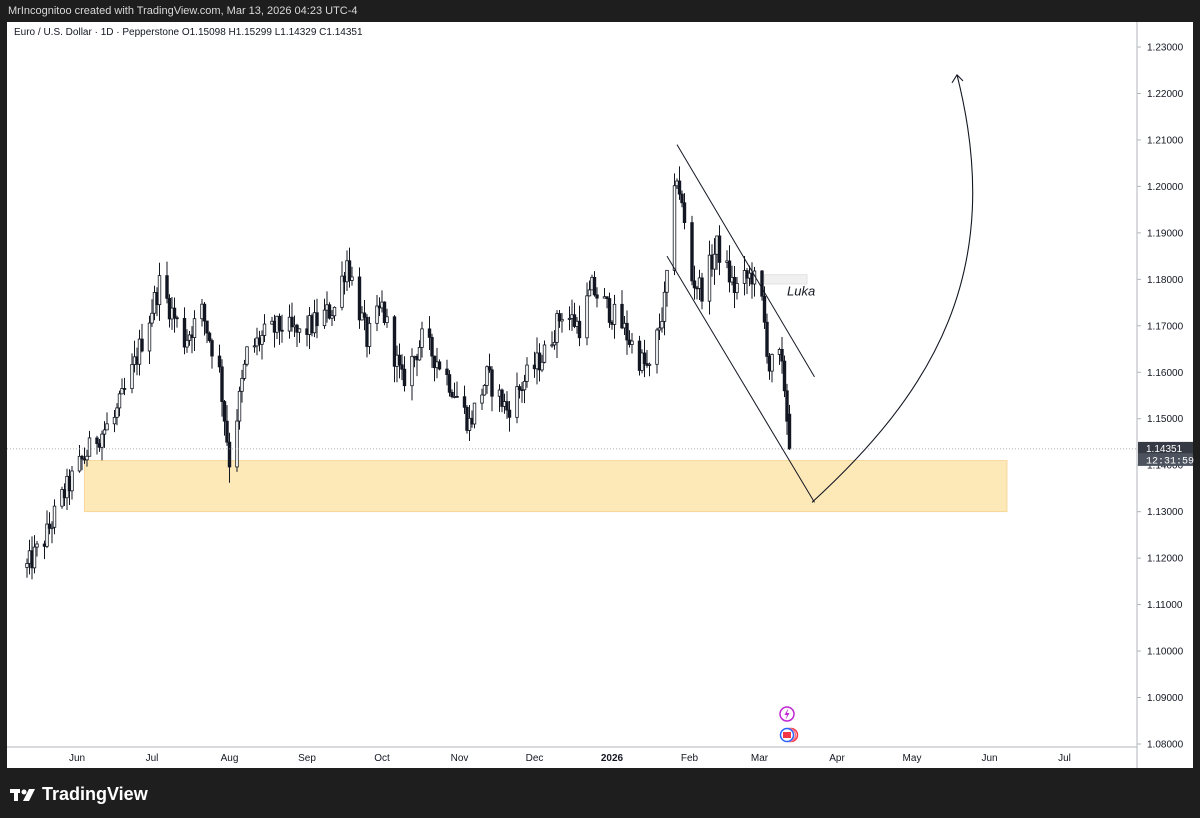 Image resolution: width=1200 pixels, height=818 pixels. Describe the element at coordinates (892, 288) in the screenshot. I see `projection-arrow-curve` at that location.